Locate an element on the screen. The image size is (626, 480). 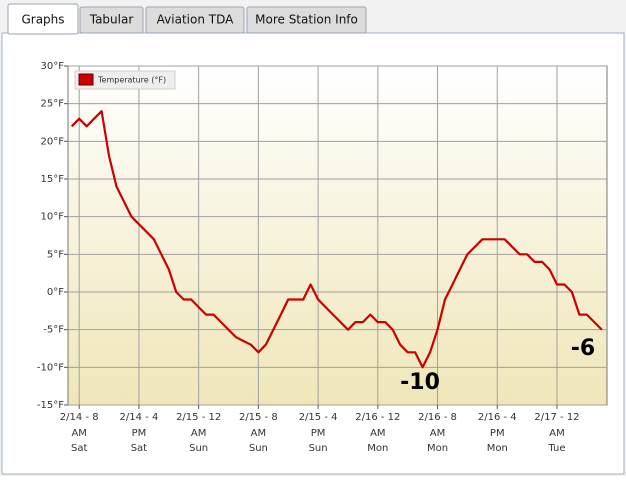
y-tick-label: 5°F is located at coordinates (55, 254).